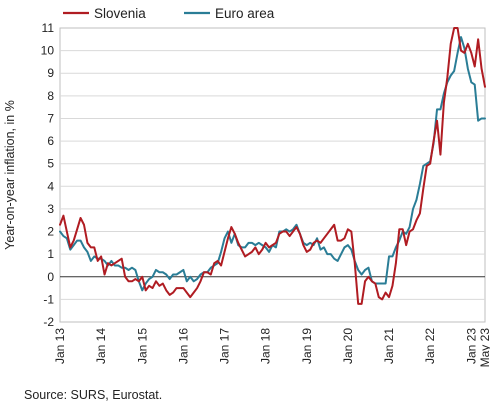 Image resolution: width=490 pixels, height=406 pixels. I want to click on legend-label: Euro area, so click(245, 13).